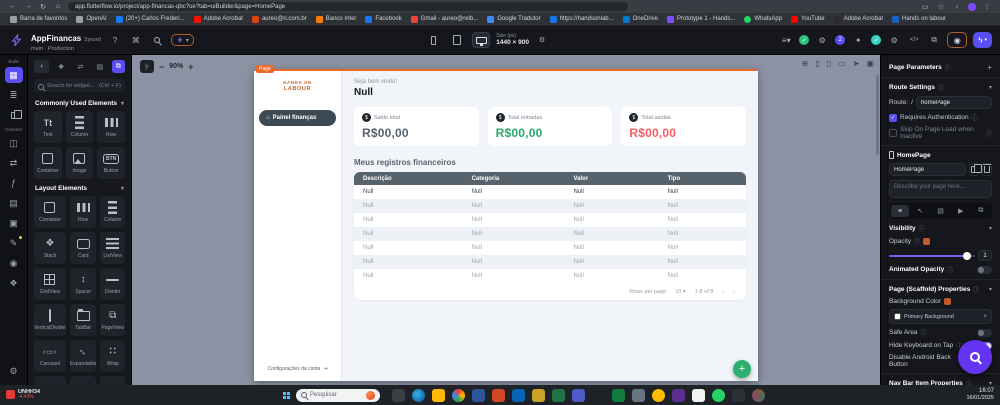  What do you see at coordinates (919, 19) in the screenshot?
I see `bookmark-item: Hands on labour` at bounding box center [919, 19].